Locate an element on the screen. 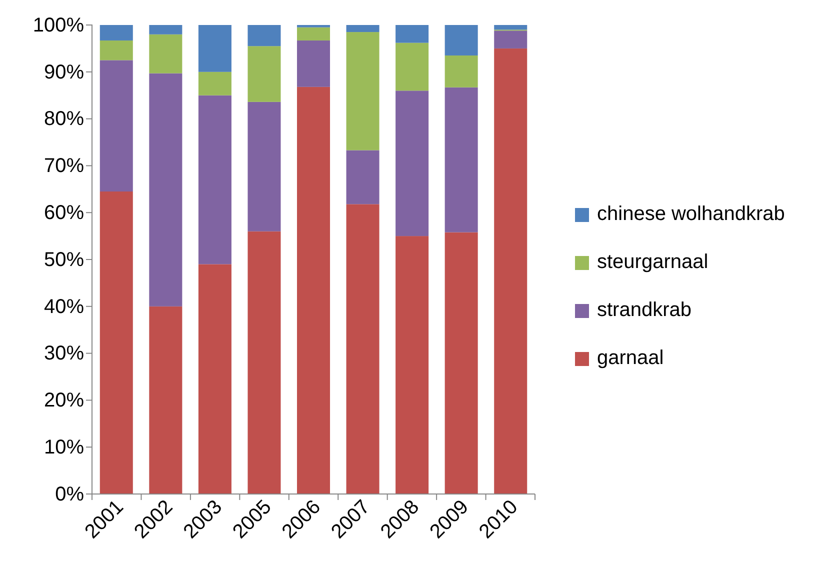 Image resolution: width=832 pixels, height=566 pixels. y-tick-label: 80% is located at coordinates (64, 119).